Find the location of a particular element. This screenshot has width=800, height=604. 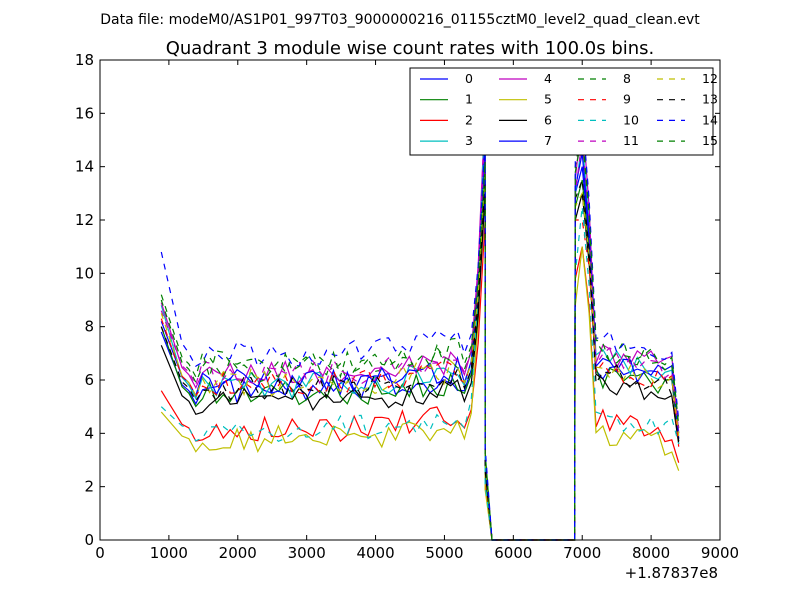

legend-label-9: 9 is located at coordinates (627, 99).